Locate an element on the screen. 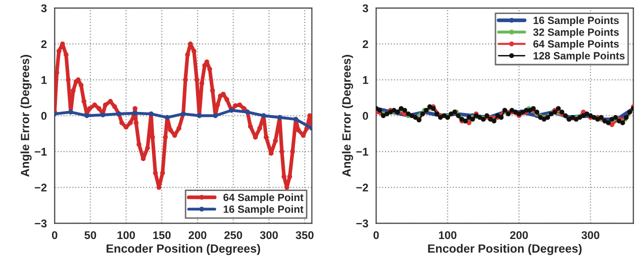 The height and width of the screenshot is (269, 643). legend-label: 64 Sample Points is located at coordinates (576, 45).